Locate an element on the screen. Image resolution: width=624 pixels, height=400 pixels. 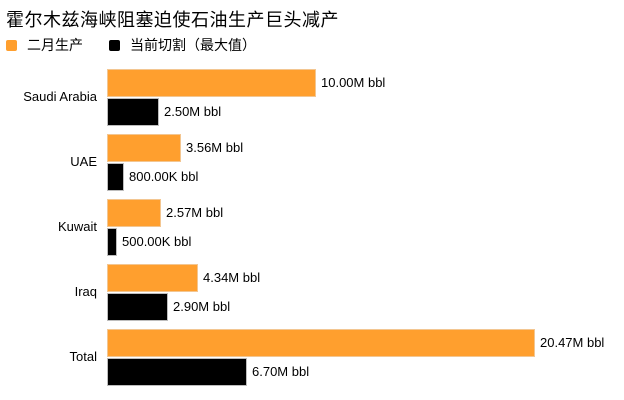
bar-value-label: 6.70M bbl is located at coordinates (281, 371).